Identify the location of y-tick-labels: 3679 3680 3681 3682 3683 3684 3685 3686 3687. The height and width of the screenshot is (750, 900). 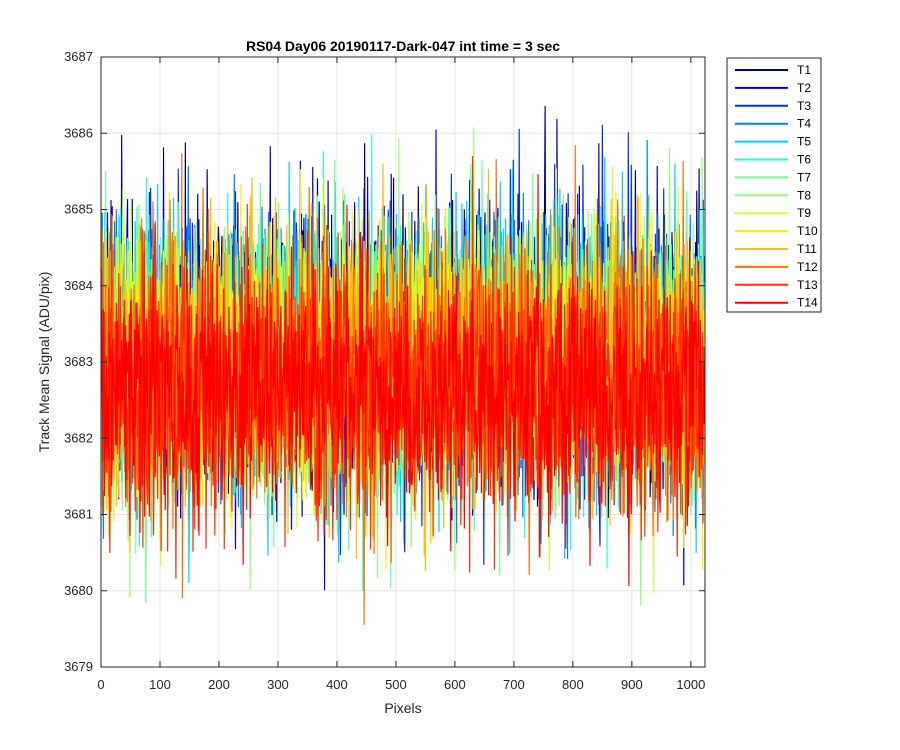
(78, 361).